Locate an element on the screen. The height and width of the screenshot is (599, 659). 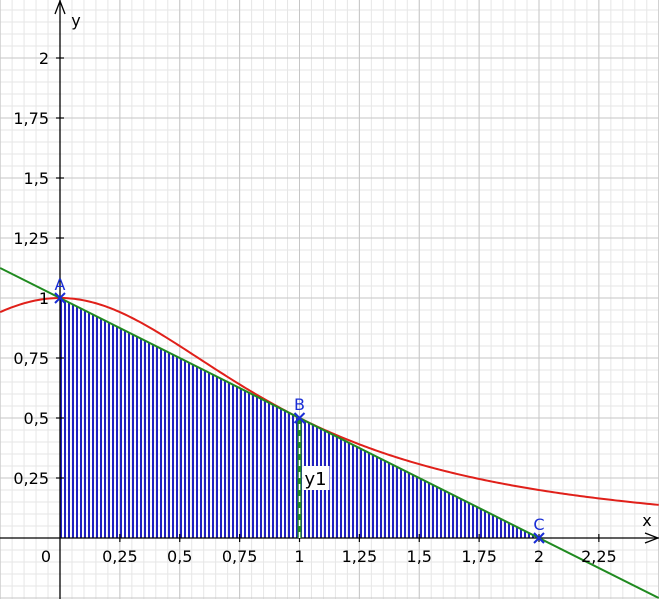
x-tick-label: 1,75 is located at coordinates (479, 556).